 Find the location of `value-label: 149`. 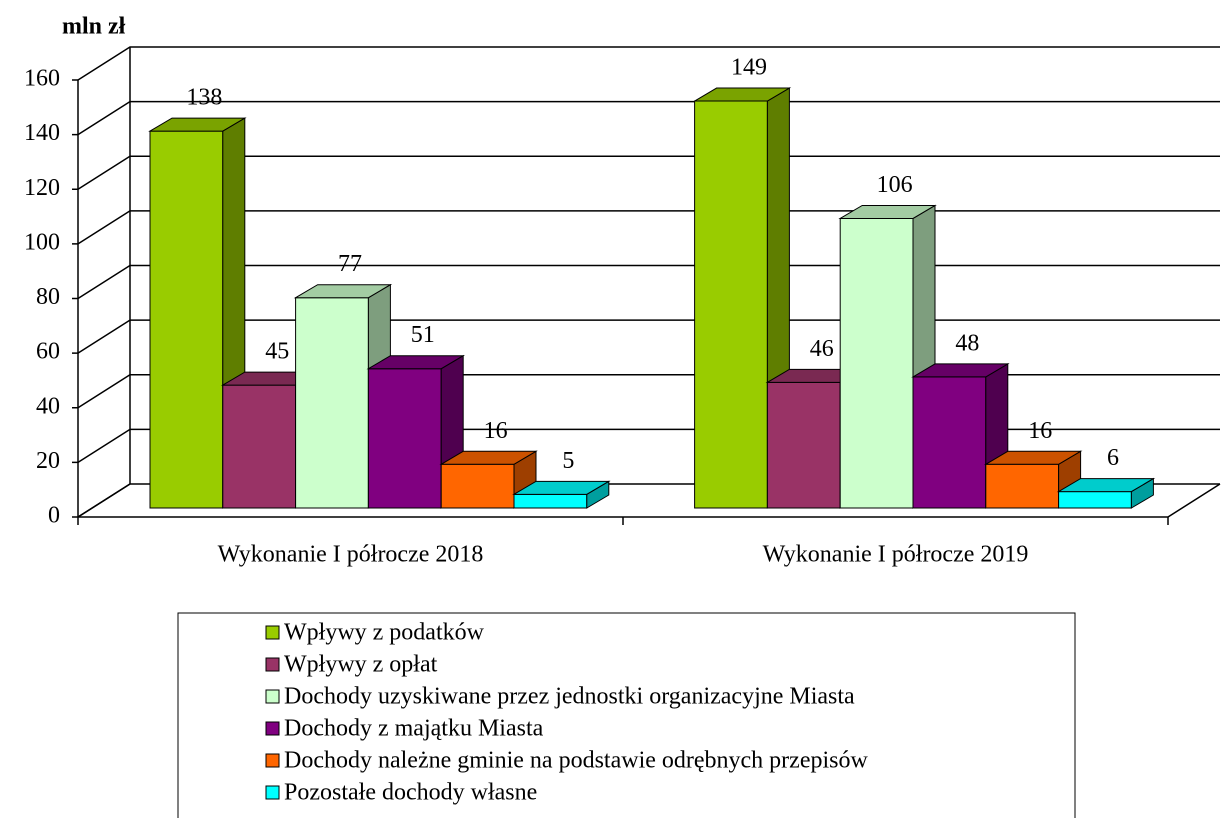

value-label: 149 is located at coordinates (749, 68).